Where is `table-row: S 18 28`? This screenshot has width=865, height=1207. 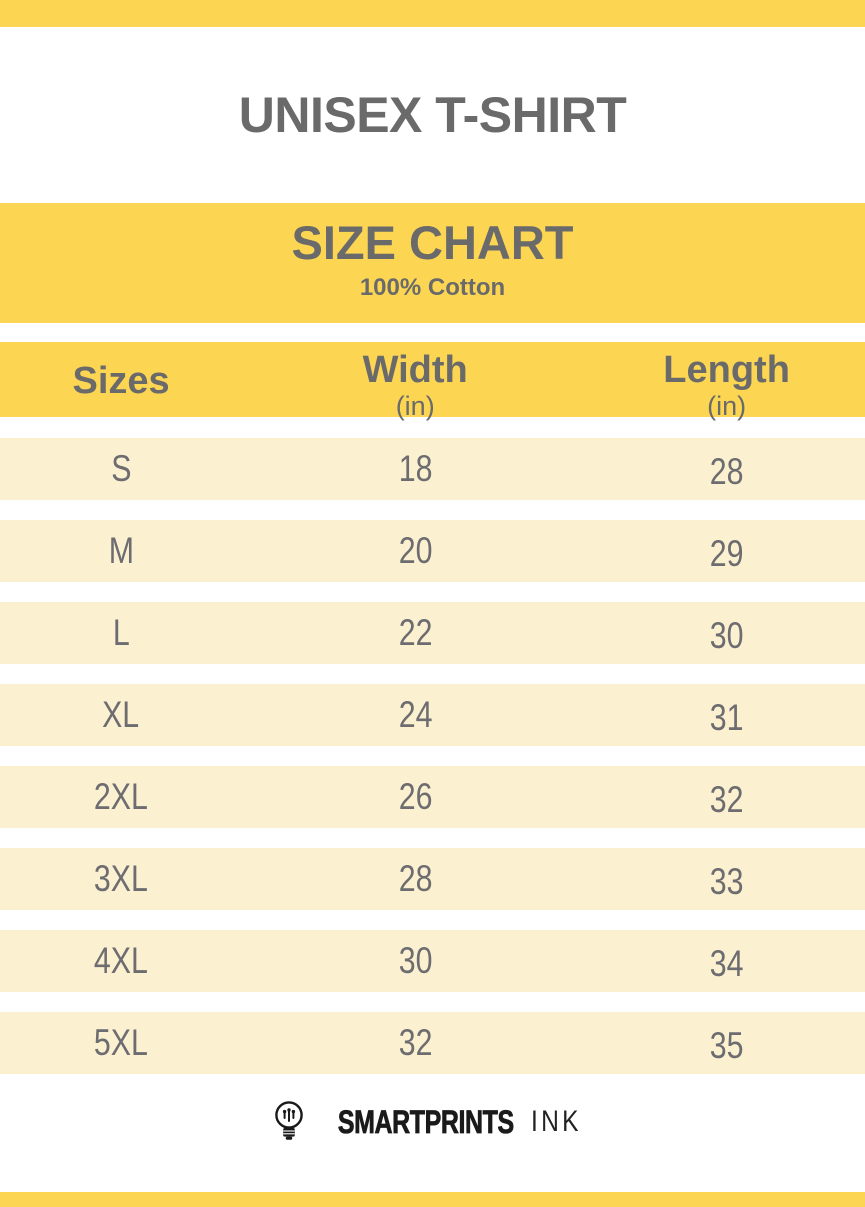 table-row: S 18 28 is located at coordinates (432, 469).